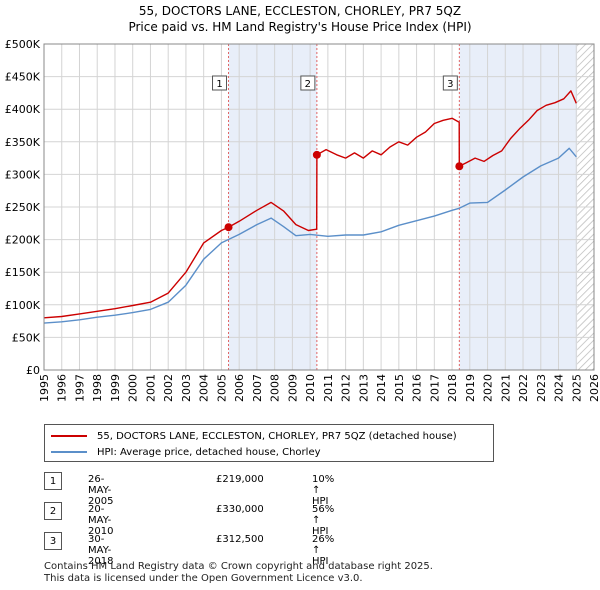 This screenshot has height=590, width=600. Describe the element at coordinates (23, 174) in the screenshot. I see `y-tick-label: £300K` at that location.